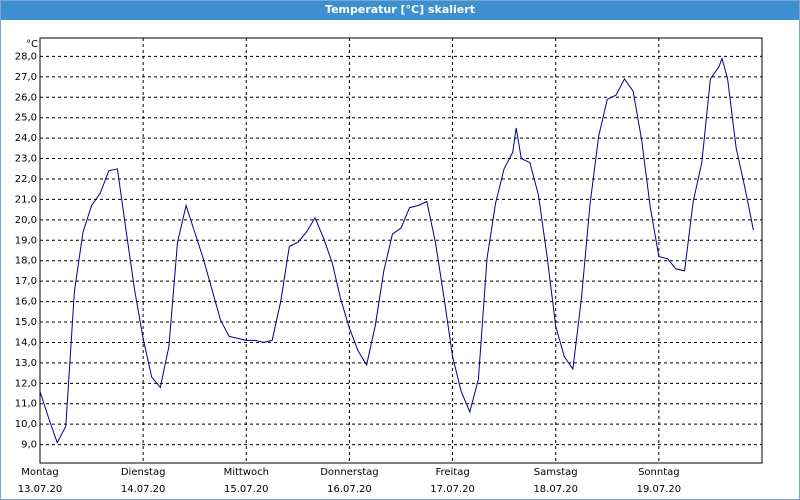 The height and width of the screenshot is (500, 800). What do you see at coordinates (555, 489) in the screenshot?
I see `x-tick-date: 18.07.20` at bounding box center [555, 489].